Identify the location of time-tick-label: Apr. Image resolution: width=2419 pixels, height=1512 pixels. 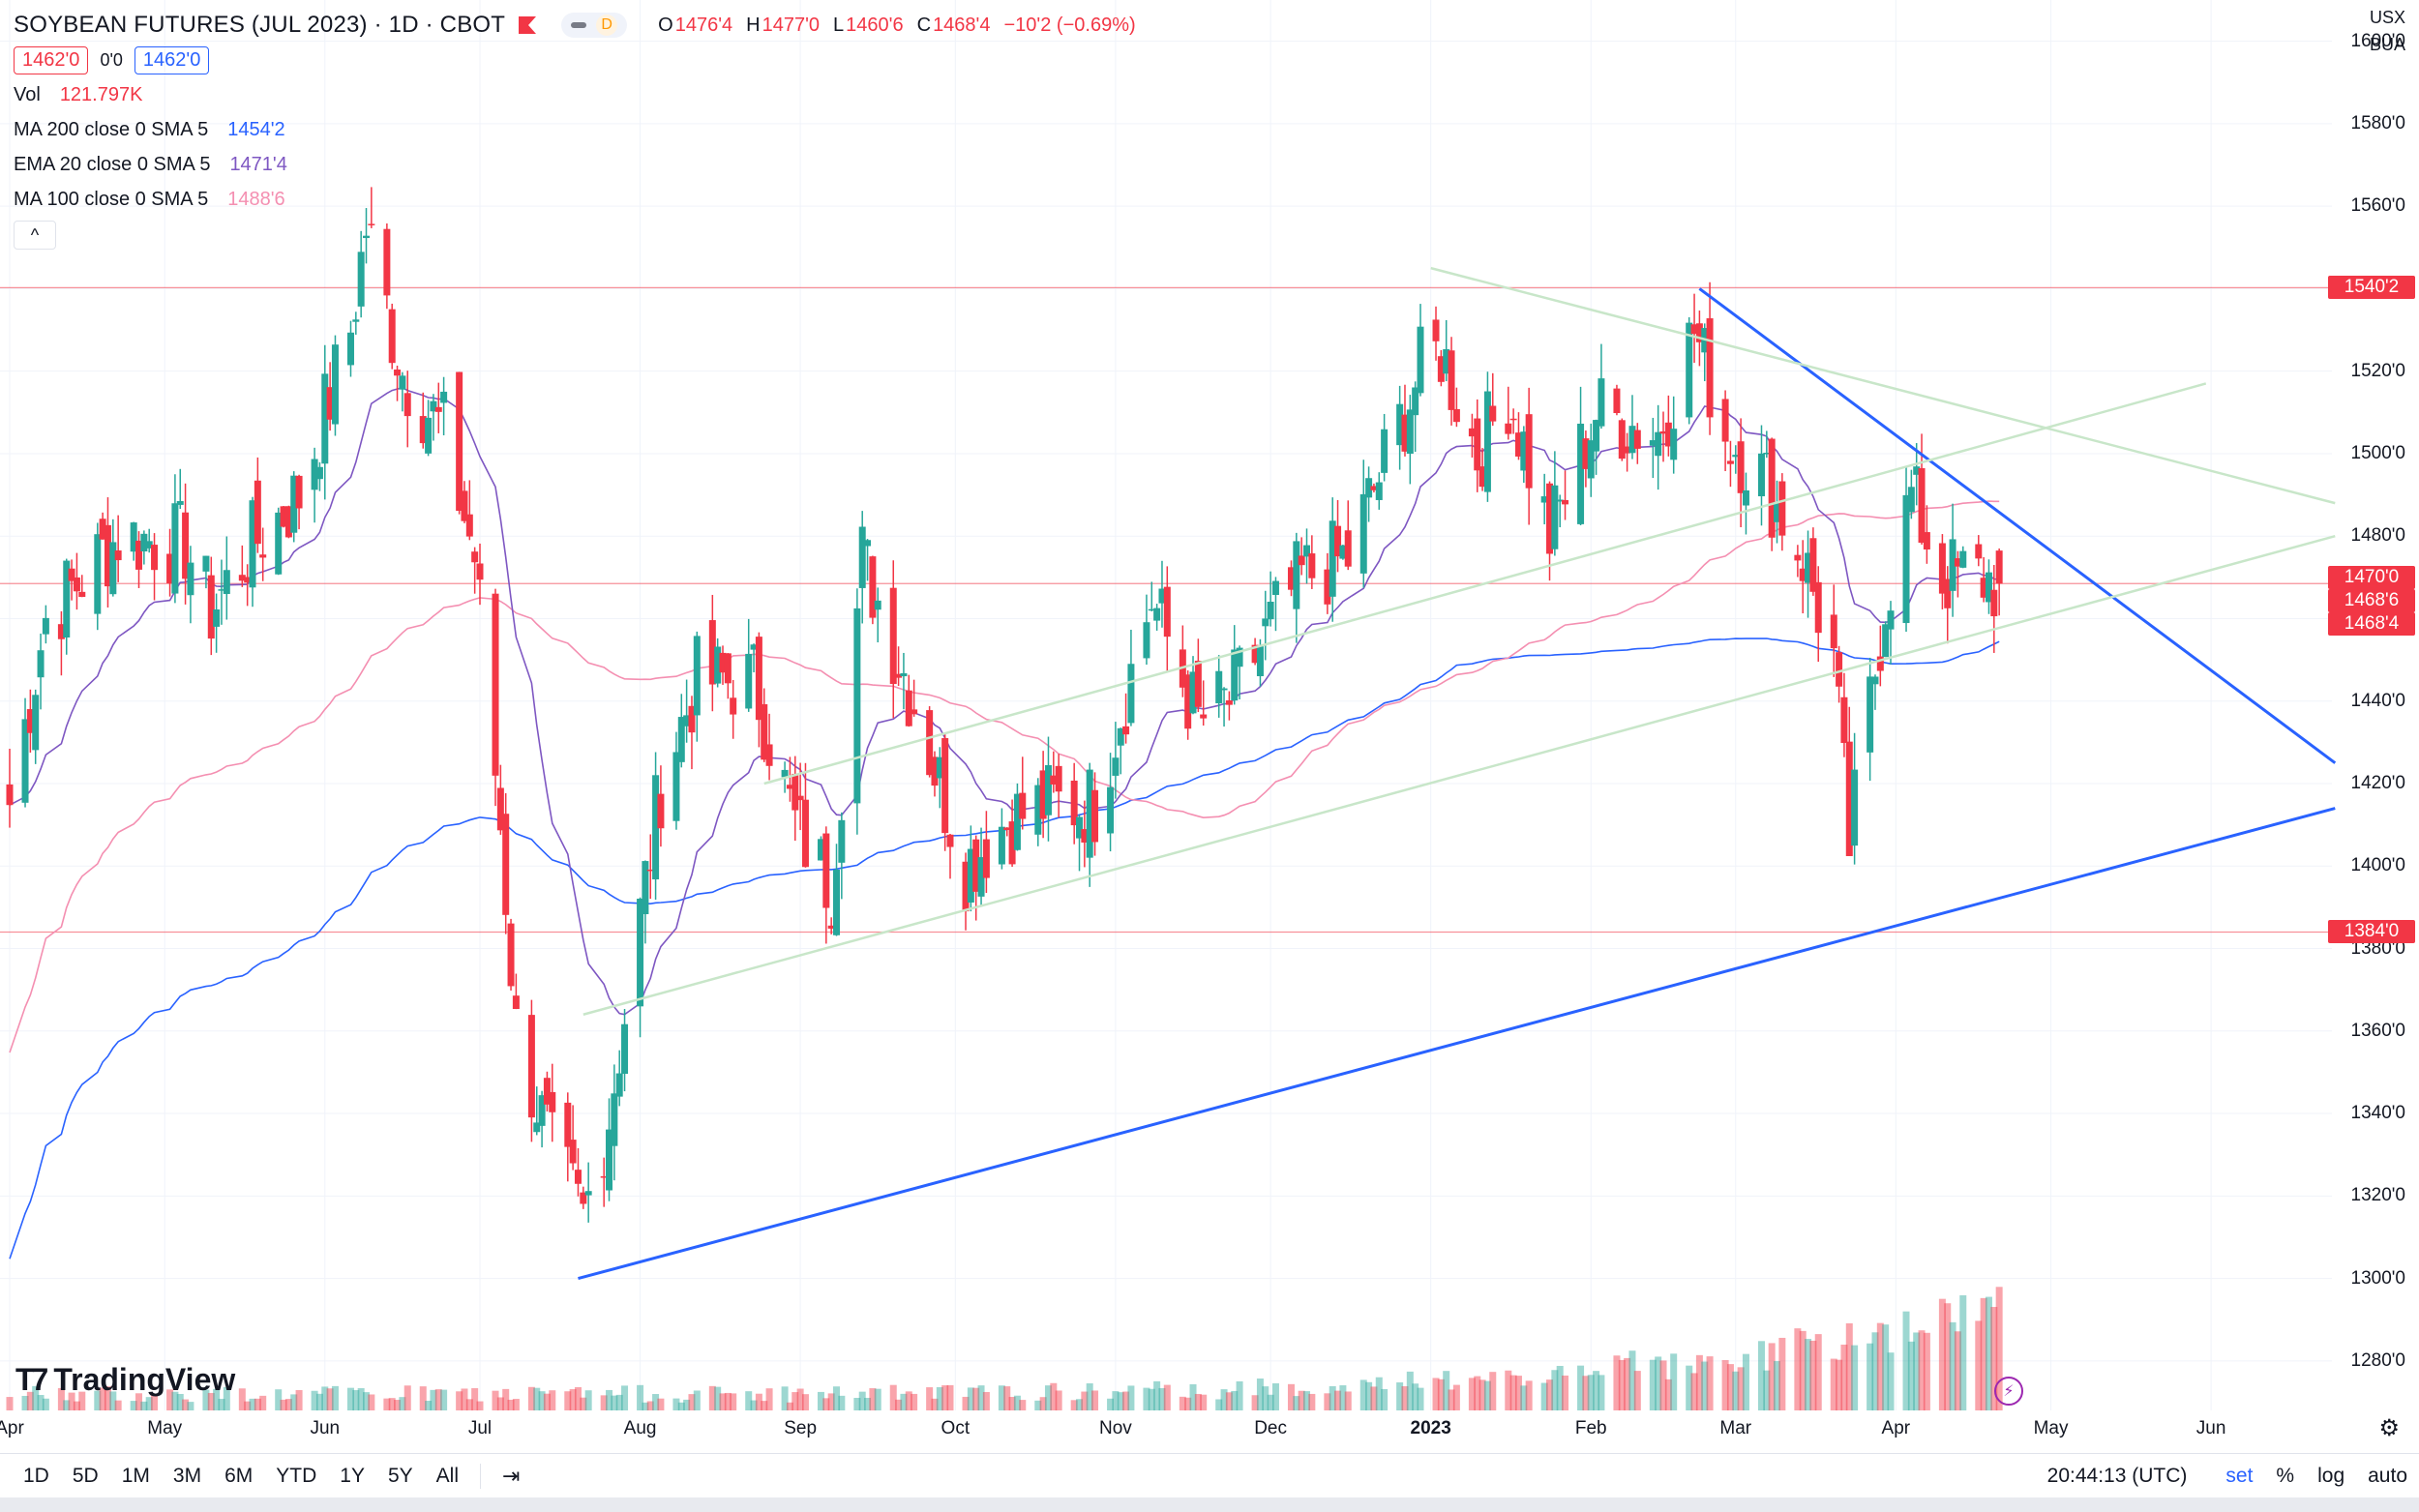
(12, 1428).